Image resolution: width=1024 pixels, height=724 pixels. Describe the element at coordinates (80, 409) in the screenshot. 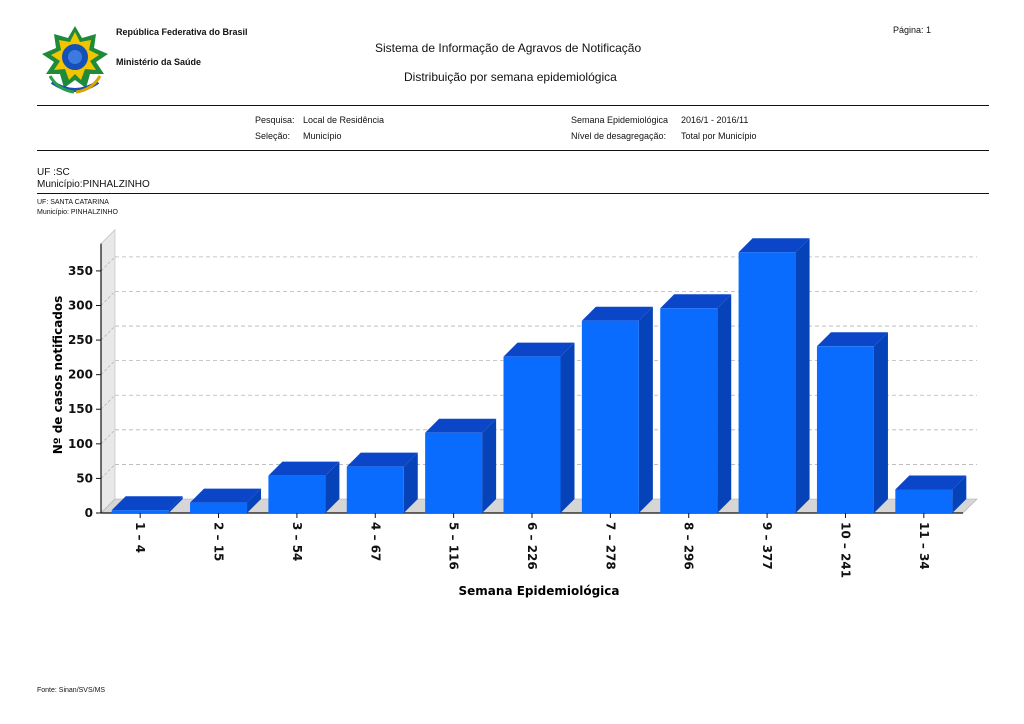

I see `y-tick-label: 150` at that location.